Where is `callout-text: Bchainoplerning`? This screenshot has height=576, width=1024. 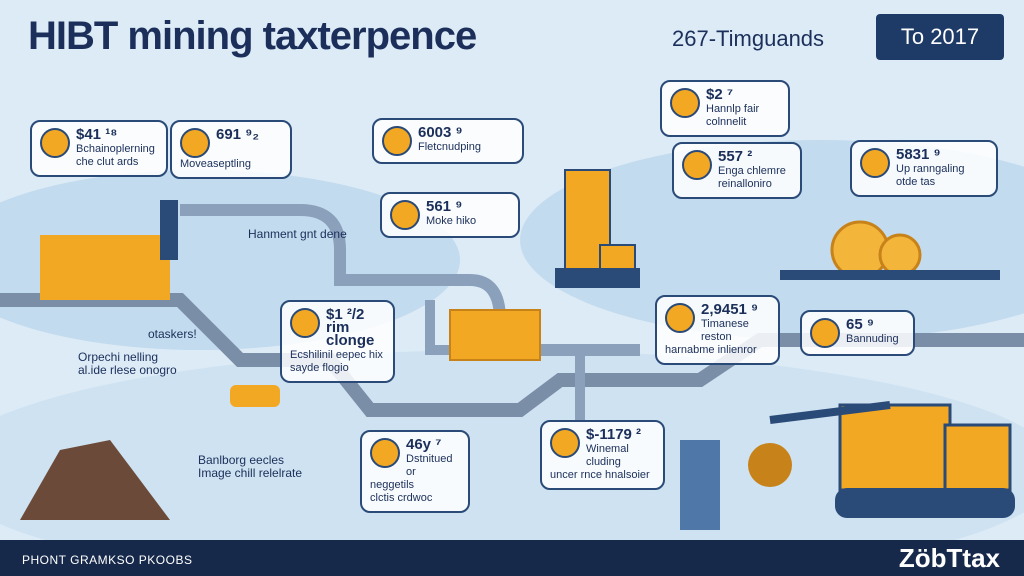
callout-text: Bchainoplerning is located at coordinates (115, 149).